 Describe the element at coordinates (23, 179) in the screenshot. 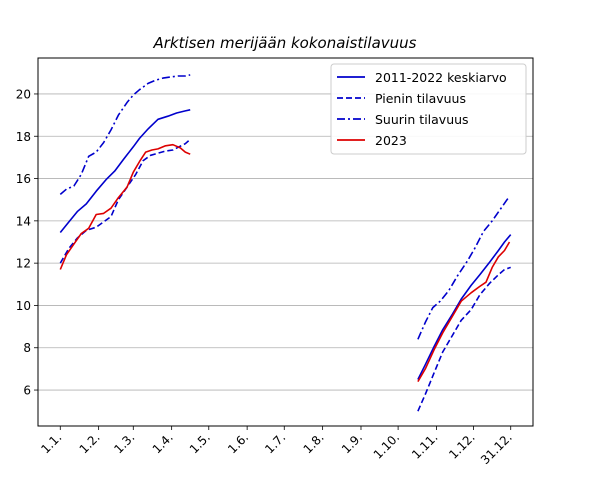

I see `y-tick-label: 16` at that location.